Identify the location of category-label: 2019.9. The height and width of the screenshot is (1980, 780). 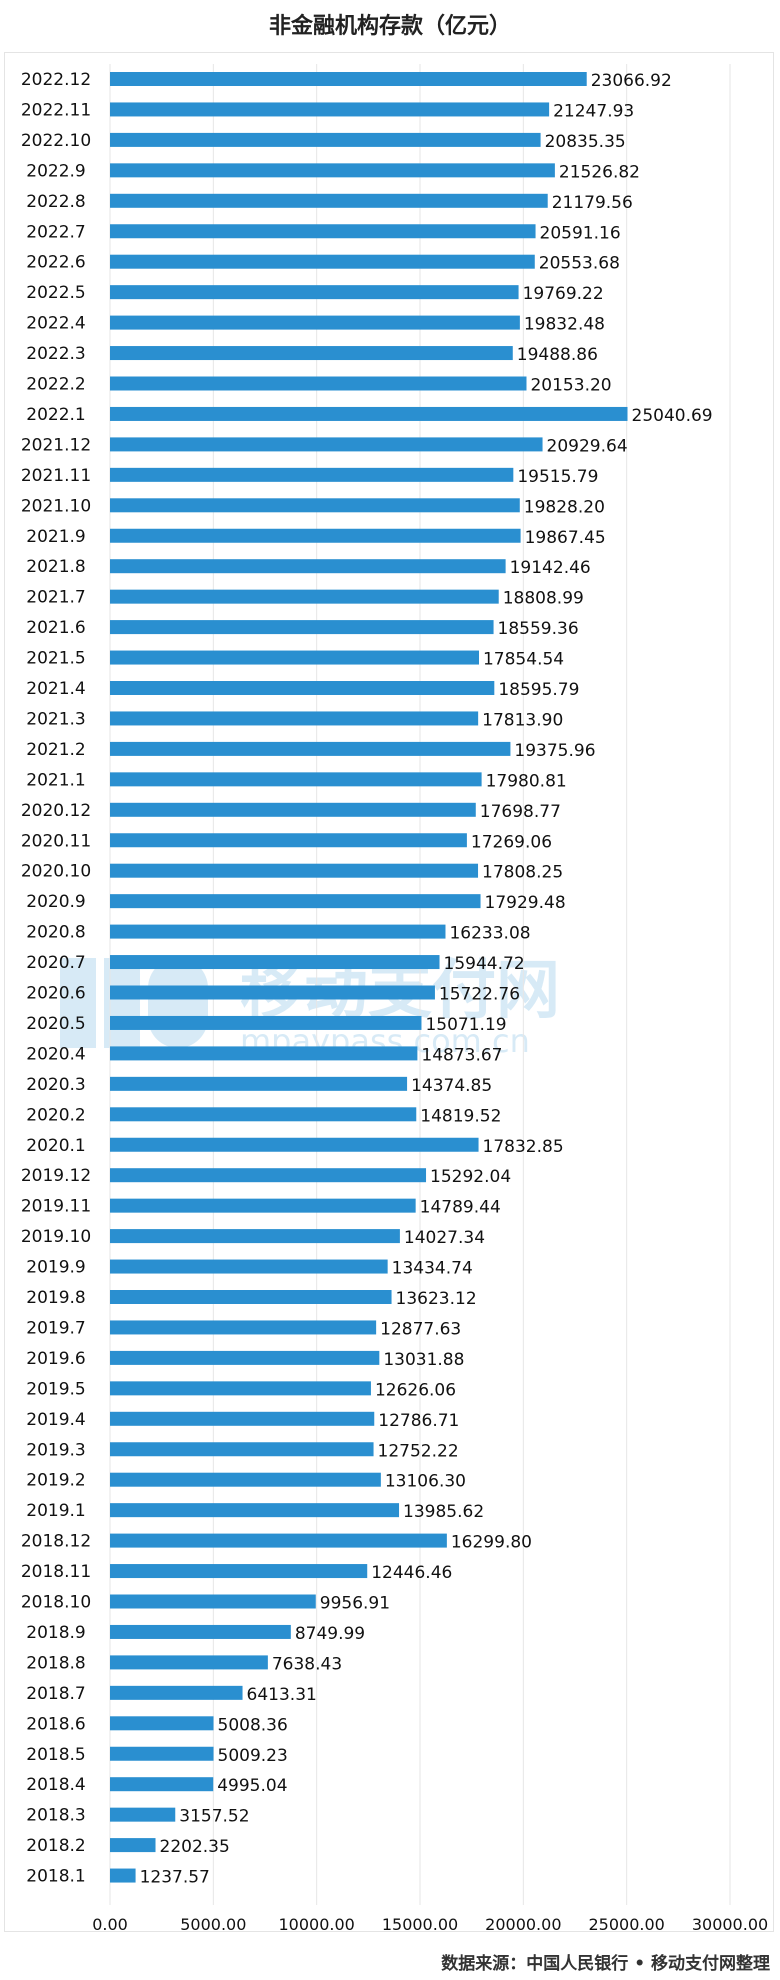
(55, 1268).